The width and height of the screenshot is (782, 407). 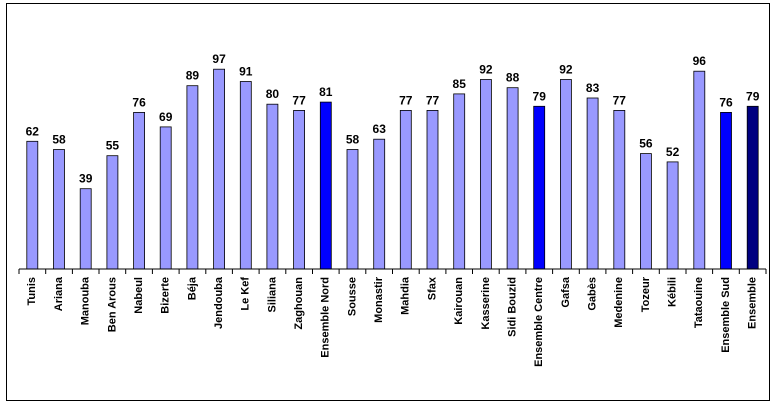 What do you see at coordinates (219, 169) in the screenshot?
I see `bar-jendouba` at bounding box center [219, 169].